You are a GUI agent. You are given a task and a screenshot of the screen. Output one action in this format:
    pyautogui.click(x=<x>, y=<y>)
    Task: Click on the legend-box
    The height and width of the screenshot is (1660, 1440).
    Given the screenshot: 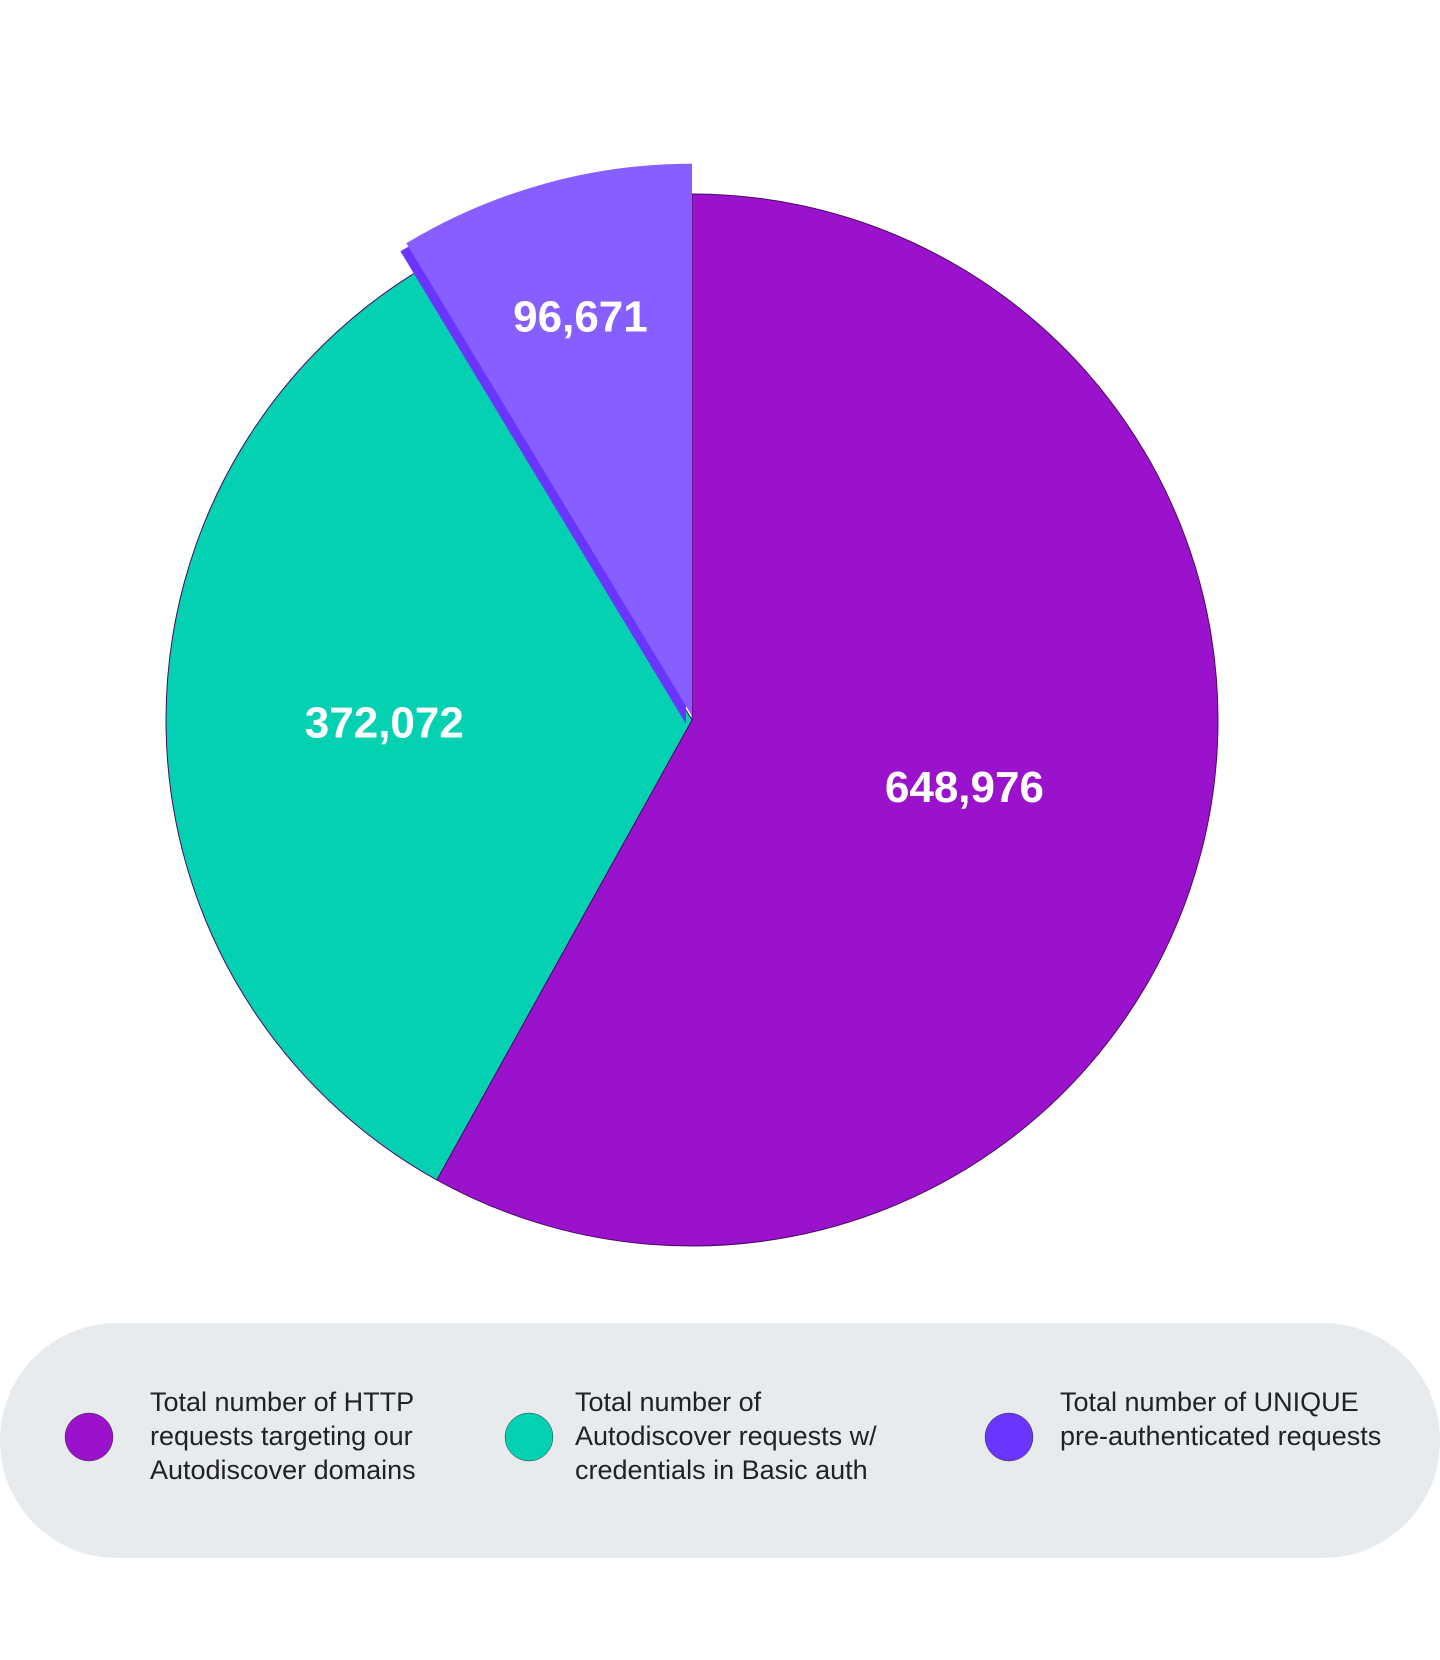 What is the action you would take?
    pyautogui.click(x=720, y=1440)
    